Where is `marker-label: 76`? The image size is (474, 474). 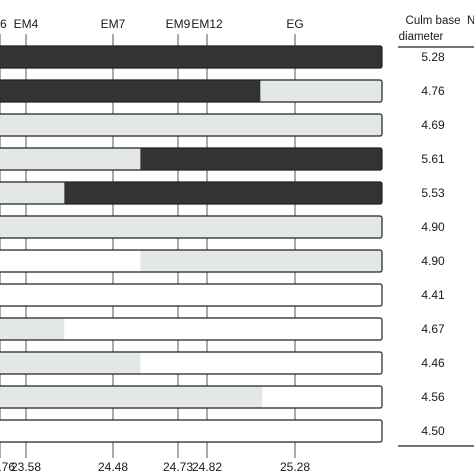 marker-label: 76 is located at coordinates (3, 24).